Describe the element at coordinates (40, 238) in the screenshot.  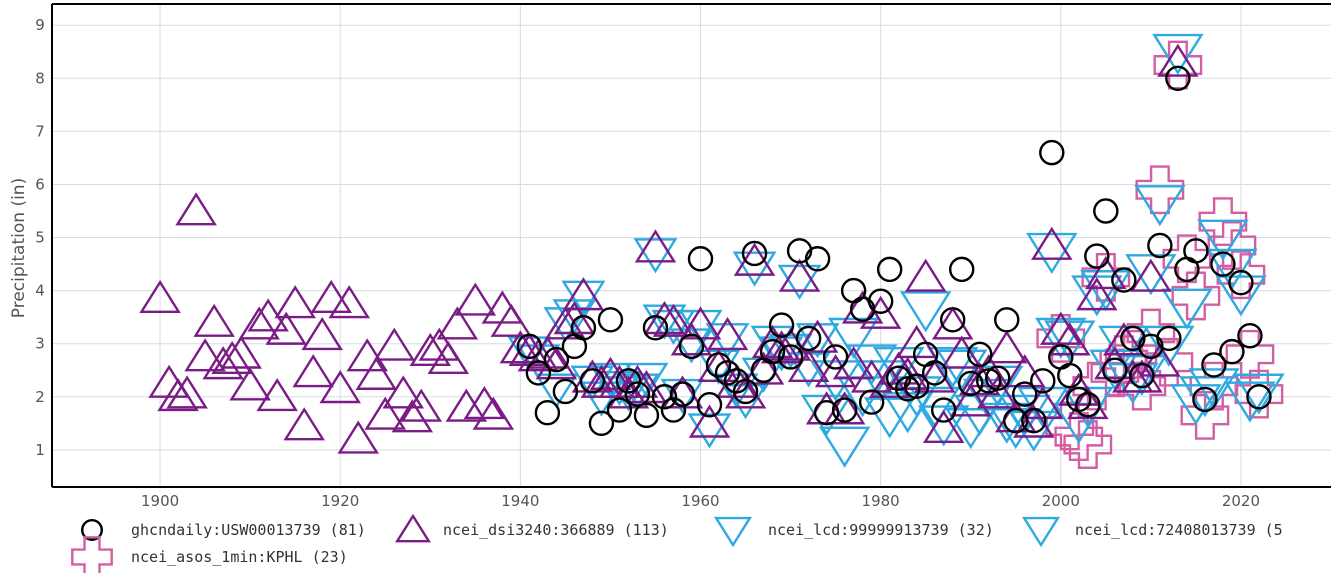
I see `y-tick-label: 5` at that location.